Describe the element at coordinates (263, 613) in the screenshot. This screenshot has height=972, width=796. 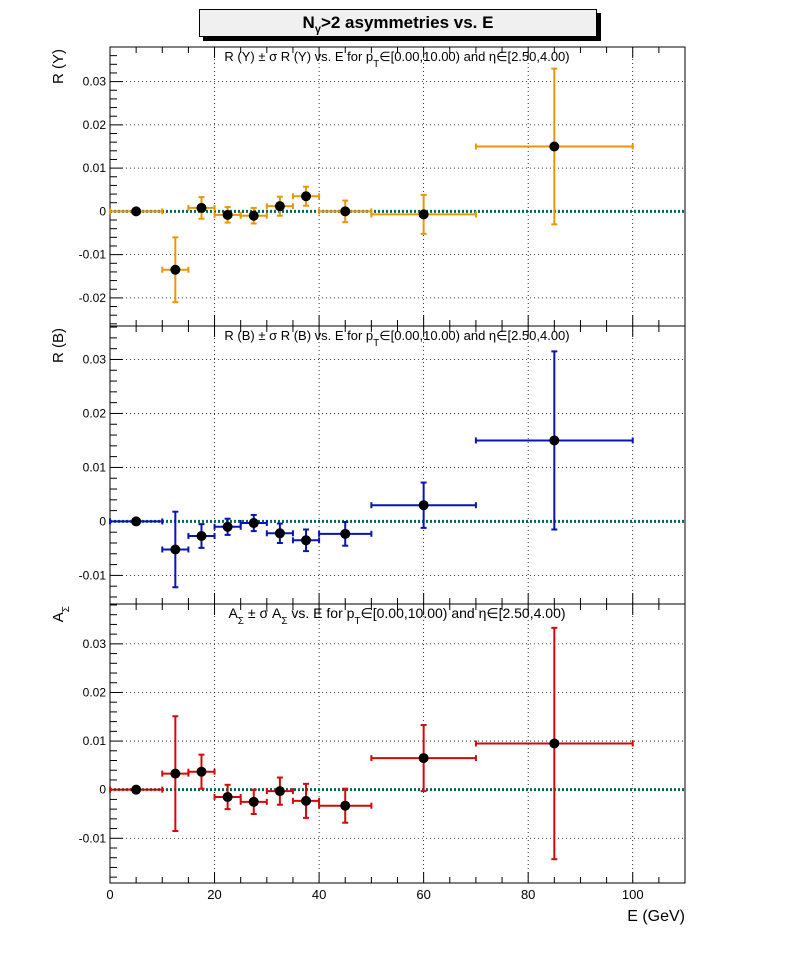
I see `title-text: ± σ A` at that location.